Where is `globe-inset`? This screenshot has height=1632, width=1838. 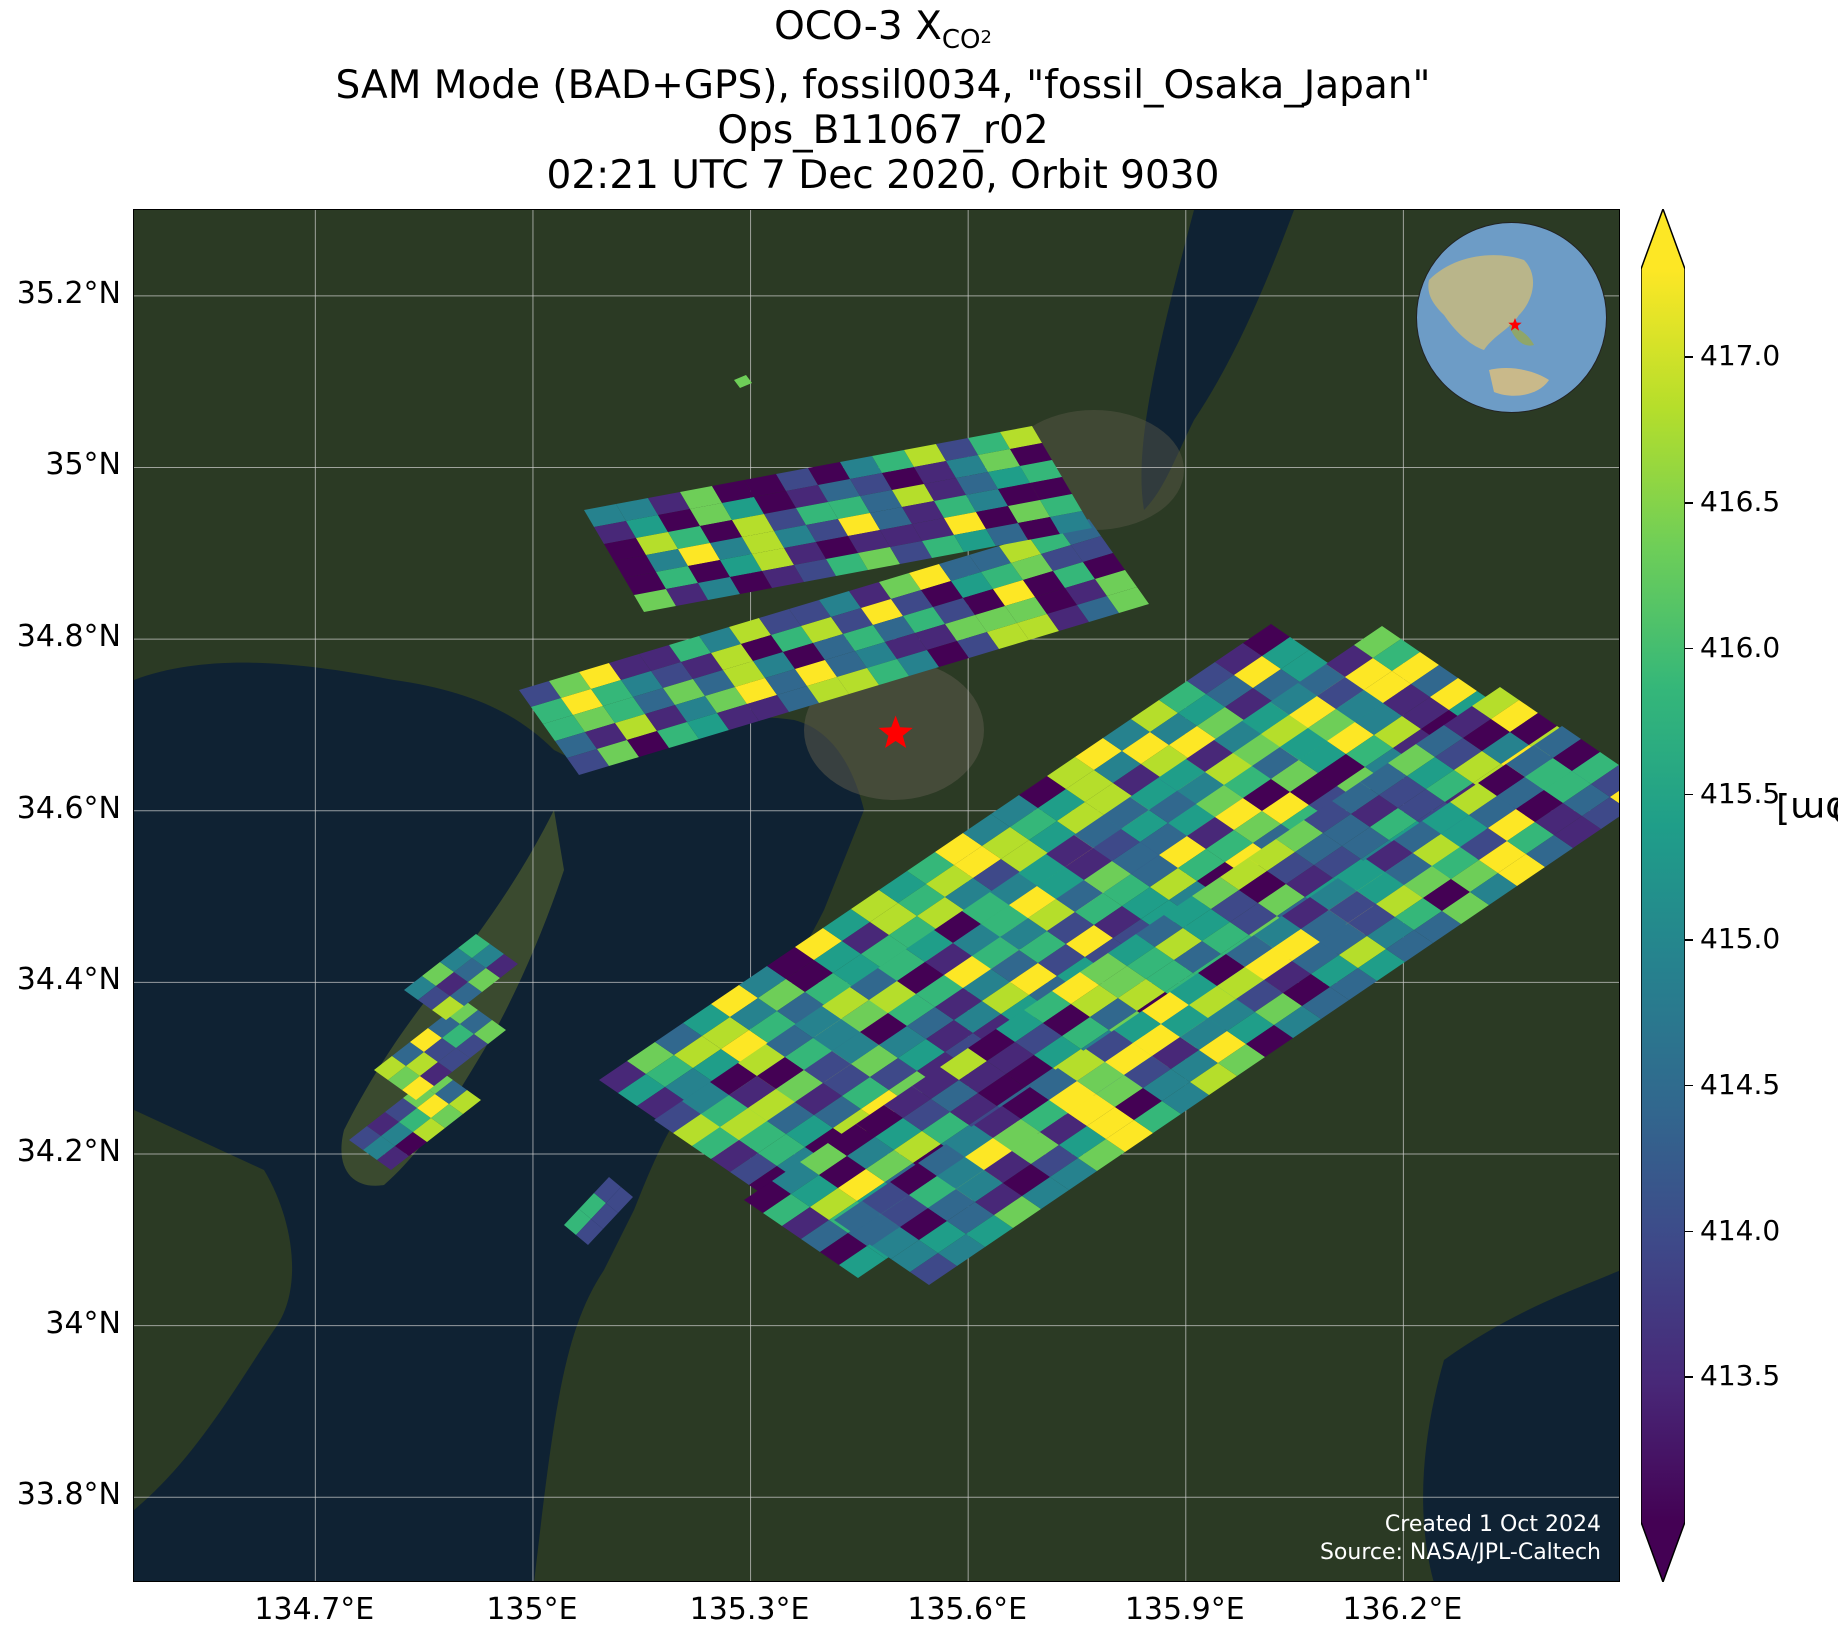 globe-inset is located at coordinates (1511, 317).